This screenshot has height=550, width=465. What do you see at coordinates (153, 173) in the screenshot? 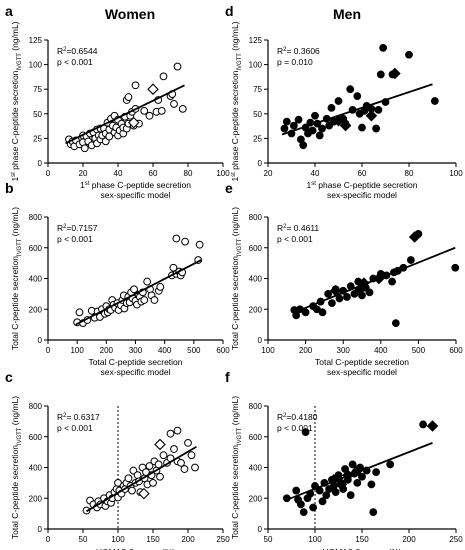
I see `x-tick-label: 60` at bounding box center [153, 173].